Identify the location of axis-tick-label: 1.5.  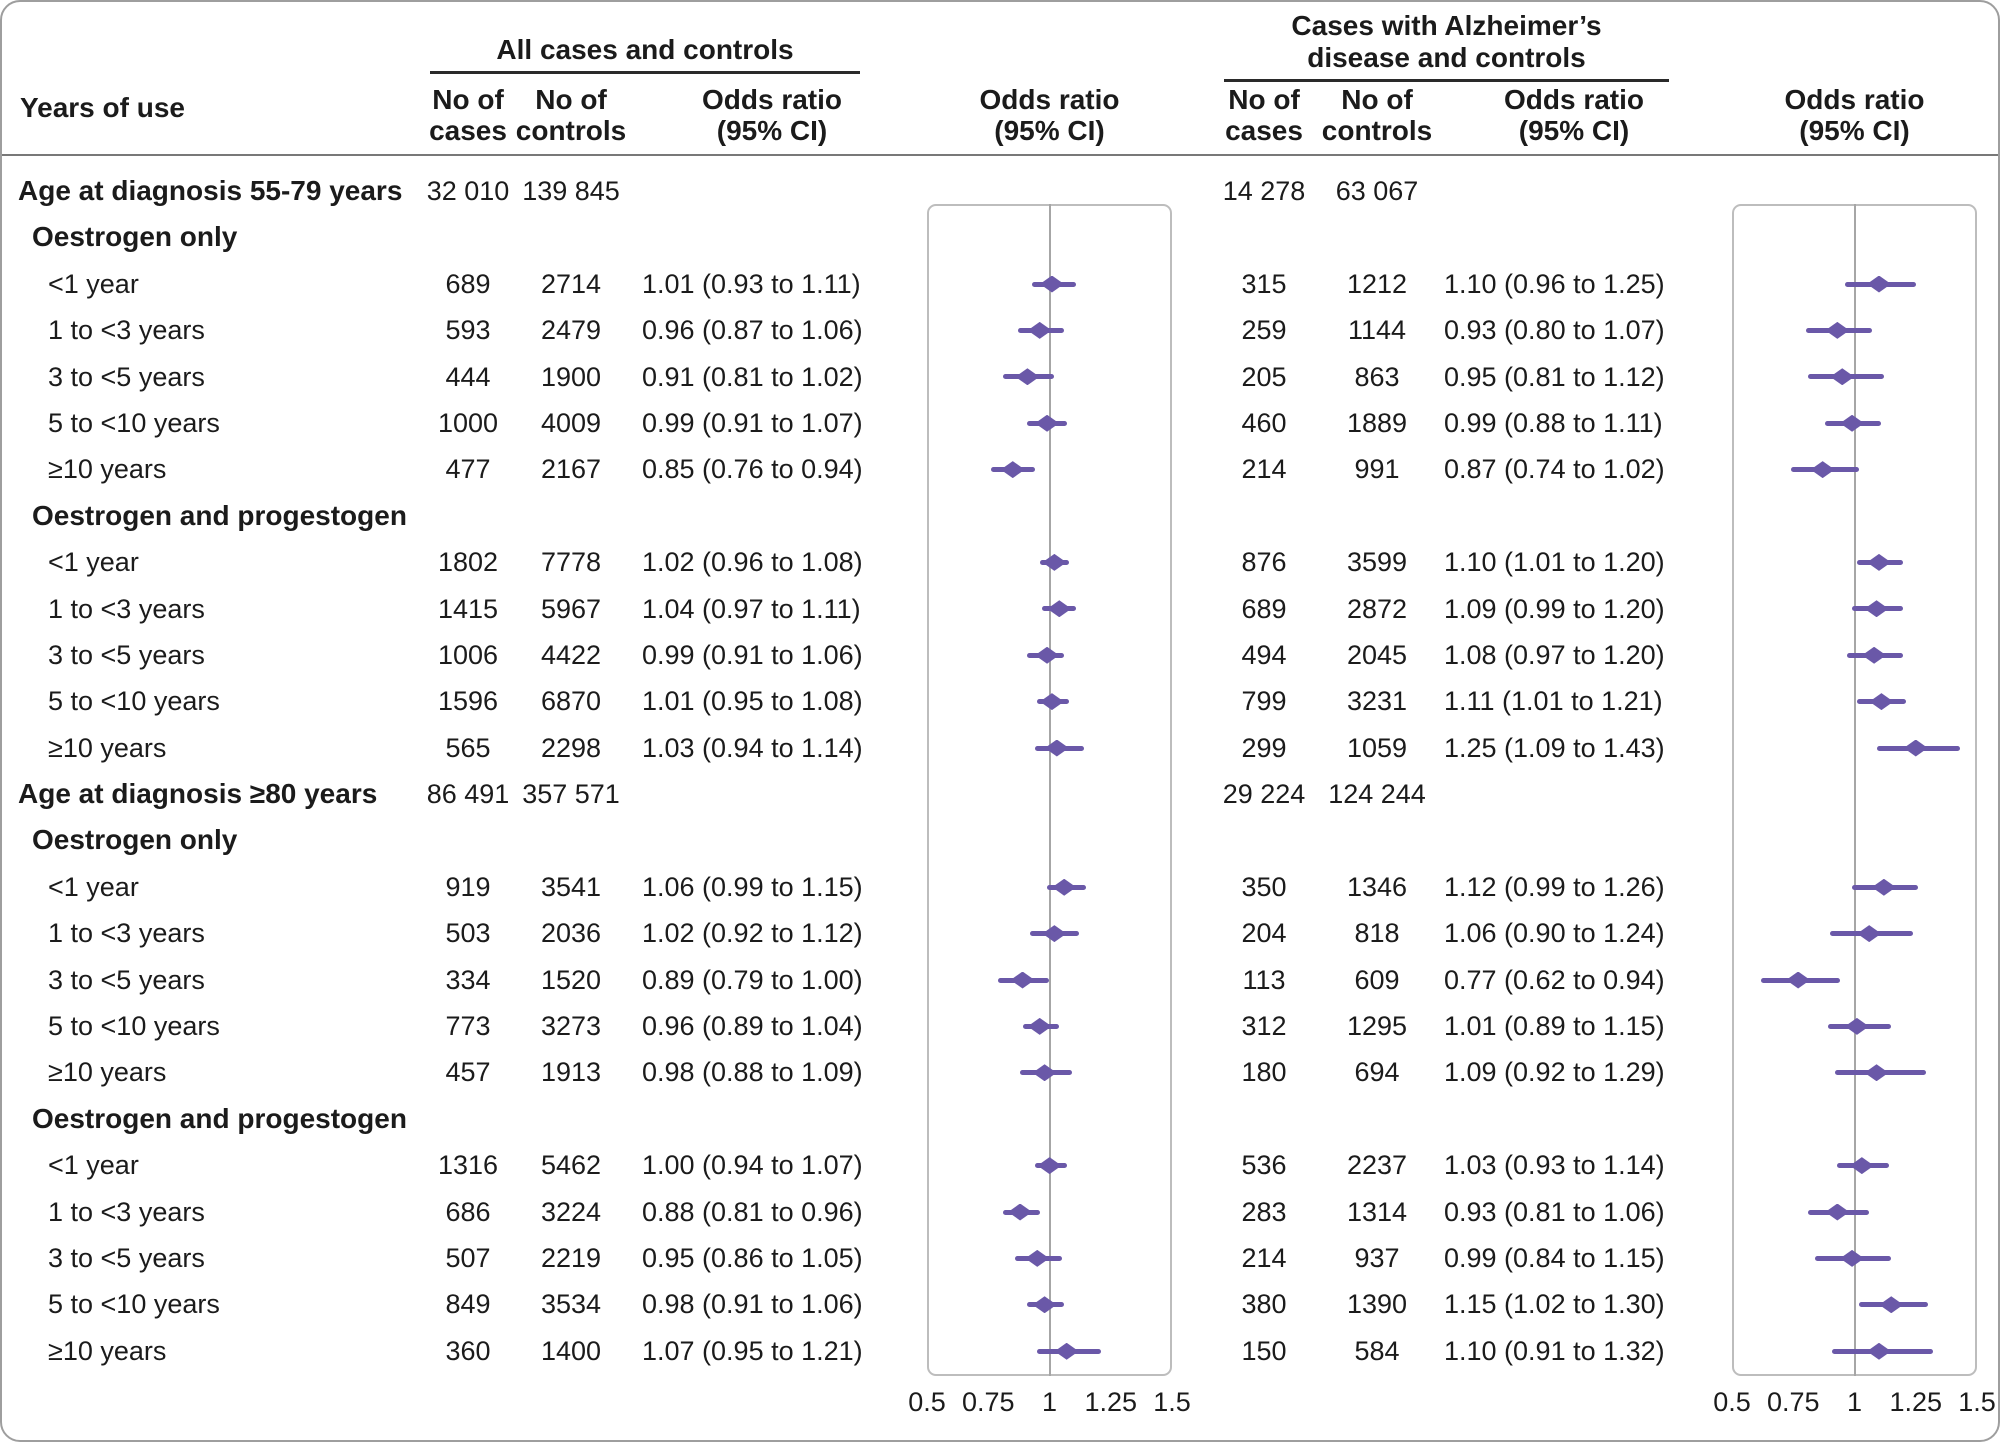
(1977, 1402).